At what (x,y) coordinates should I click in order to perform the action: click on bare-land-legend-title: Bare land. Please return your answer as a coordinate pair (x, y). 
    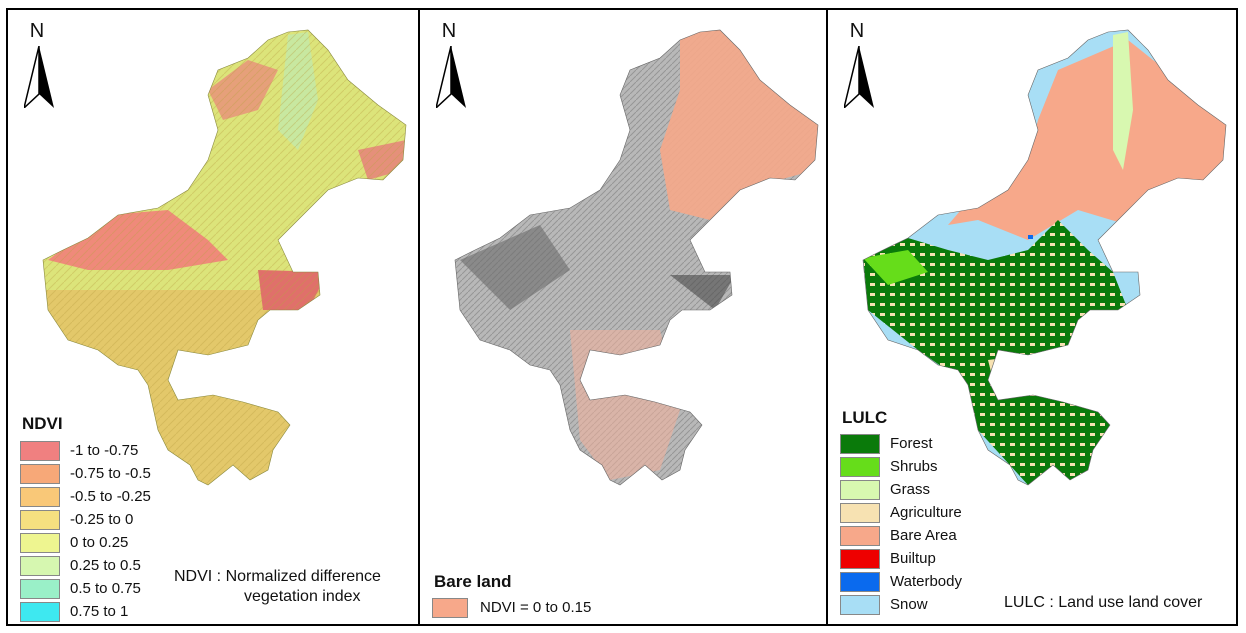
    Looking at the image, I should click on (473, 581).